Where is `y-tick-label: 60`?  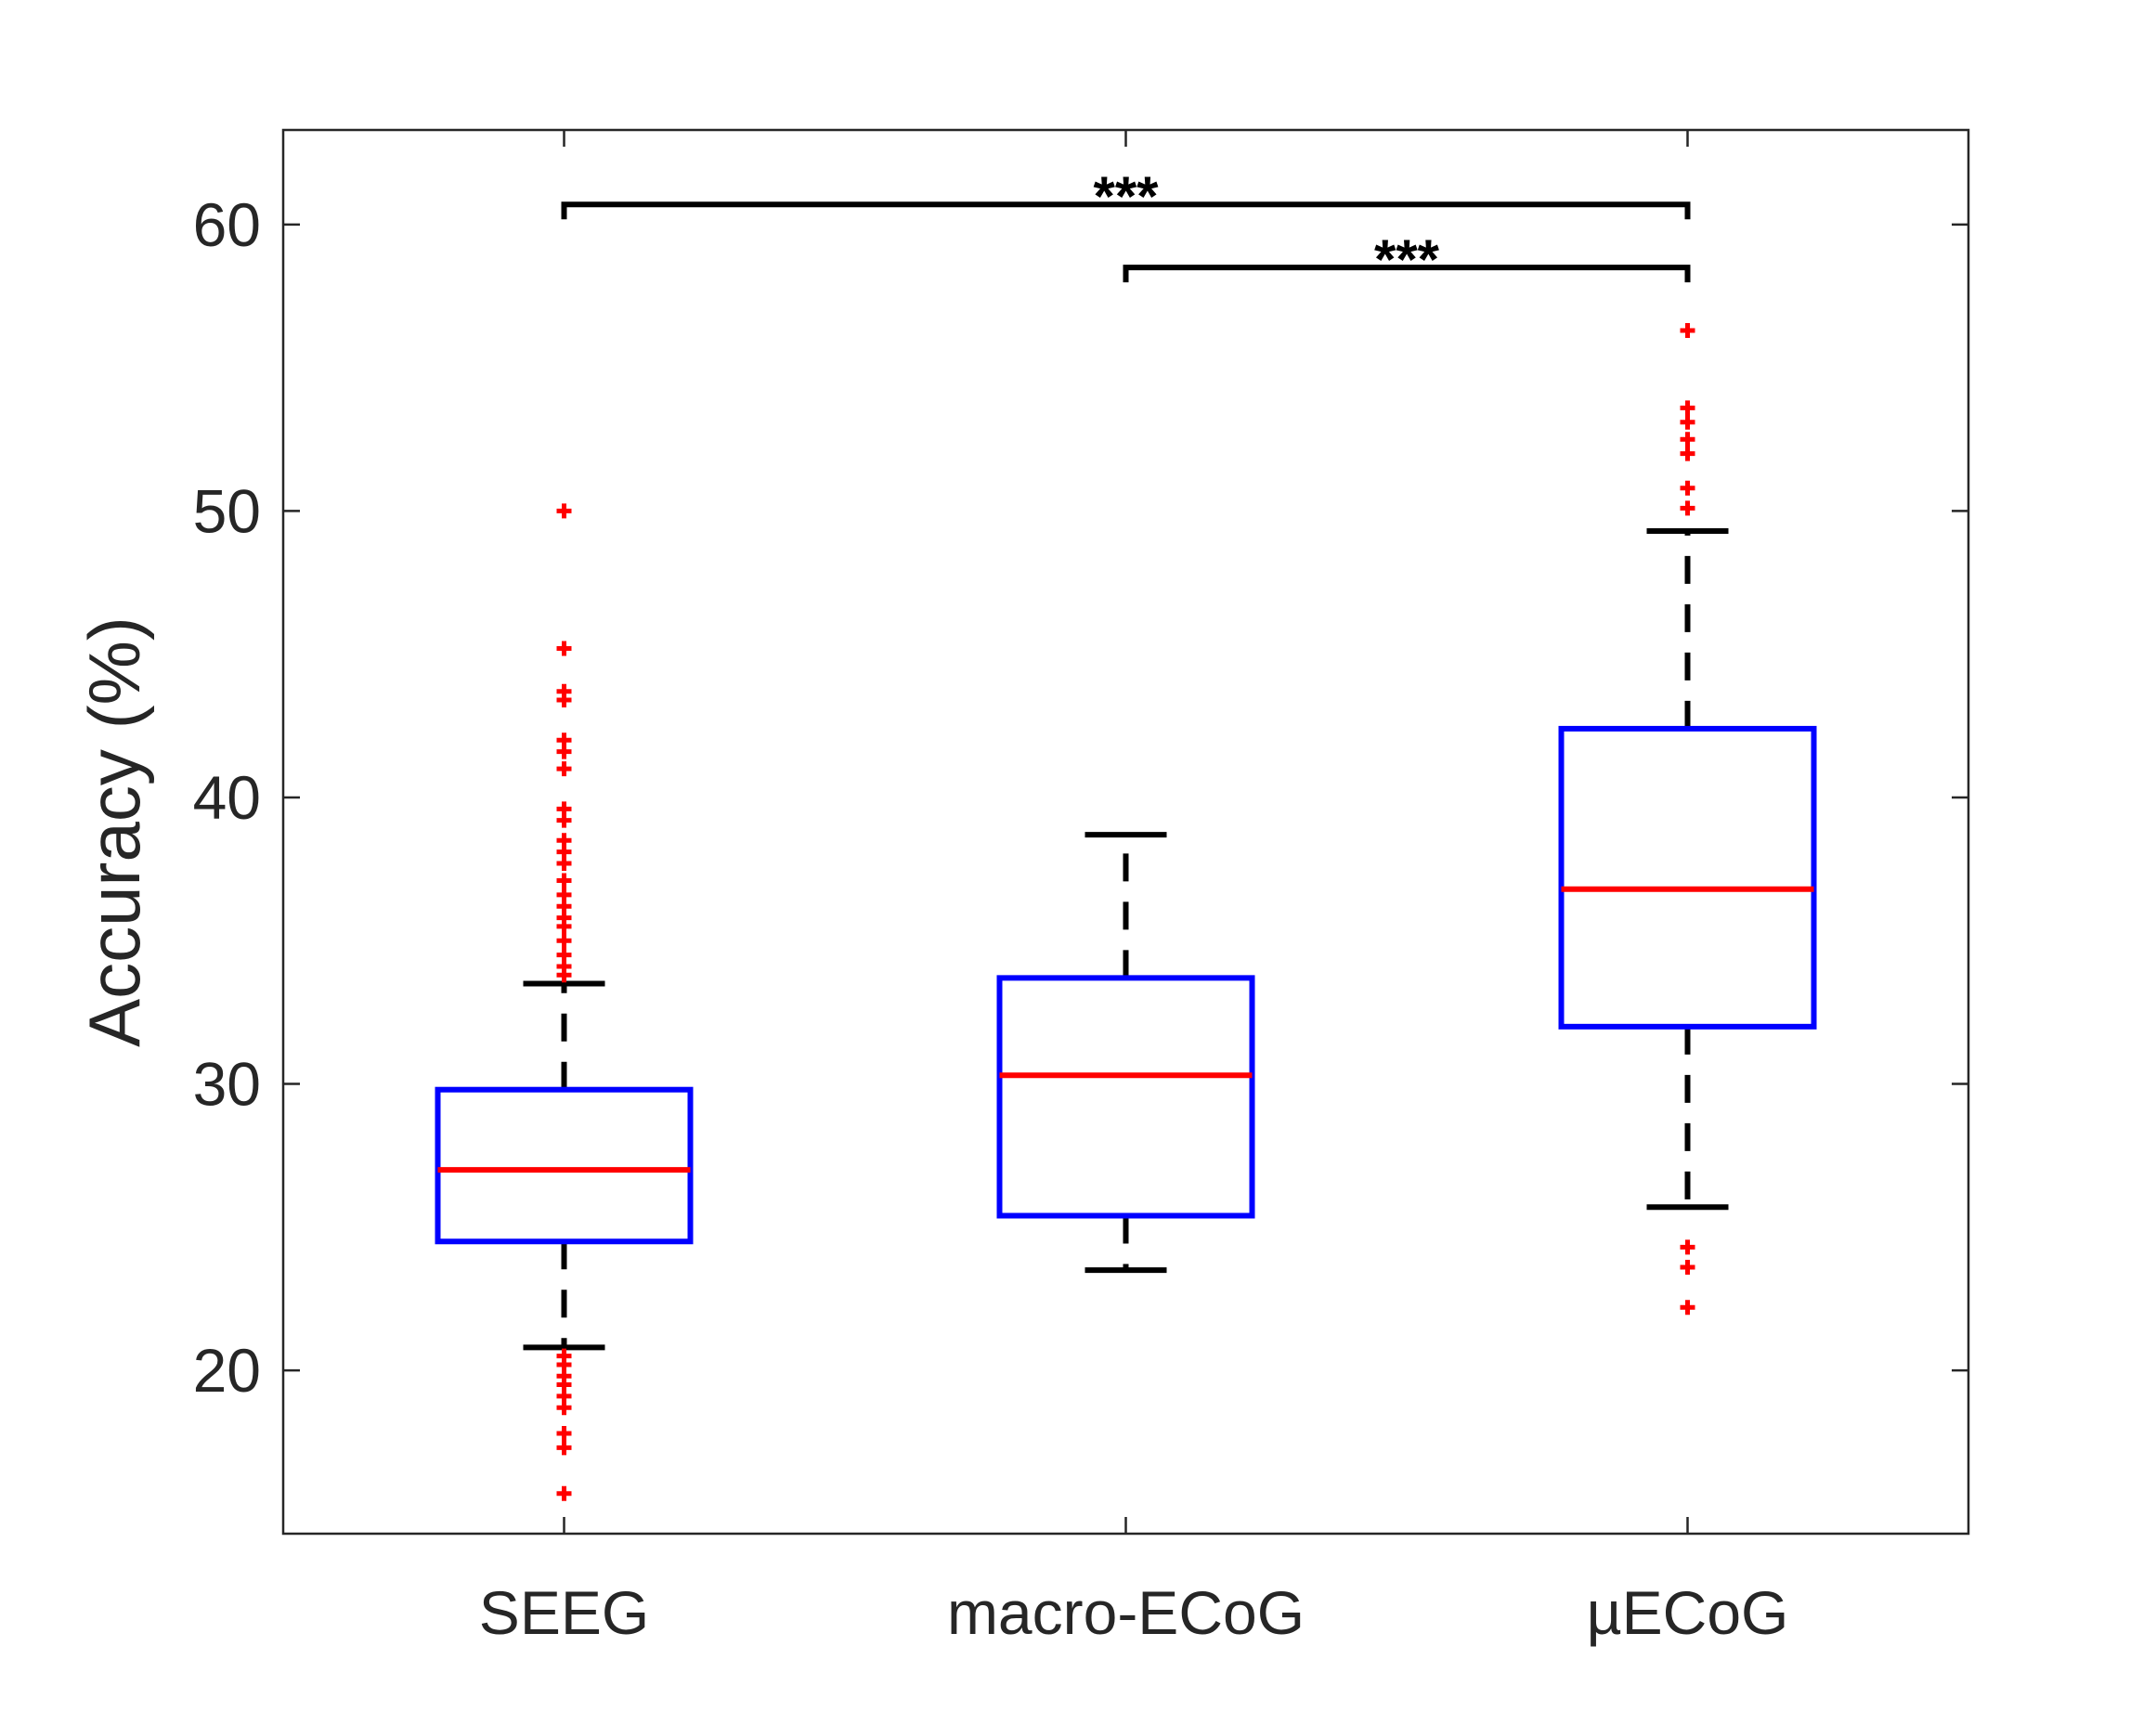 y-tick-label: 60 is located at coordinates (227, 224).